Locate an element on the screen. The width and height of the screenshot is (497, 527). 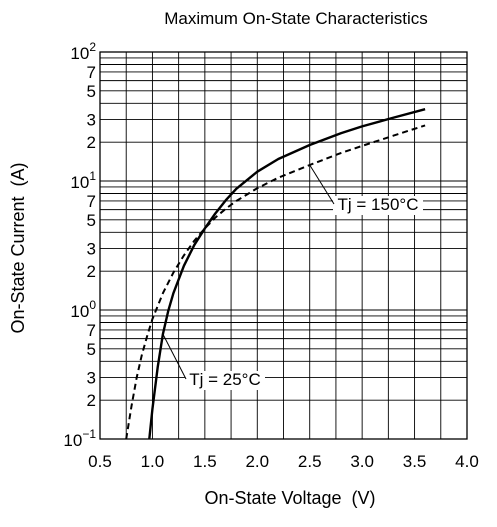
annotation-label: Tj = 150°C is located at coordinates (378, 204).